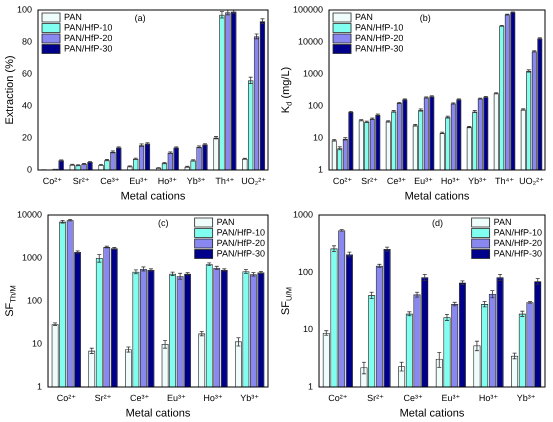 This screenshot has height=422, width=553. I want to click on annotation: (b), so click(425, 17).